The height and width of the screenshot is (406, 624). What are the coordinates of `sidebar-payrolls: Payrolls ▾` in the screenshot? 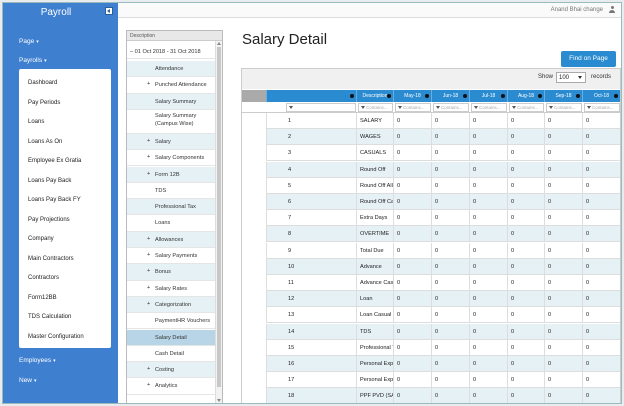 It's located at (33, 60).